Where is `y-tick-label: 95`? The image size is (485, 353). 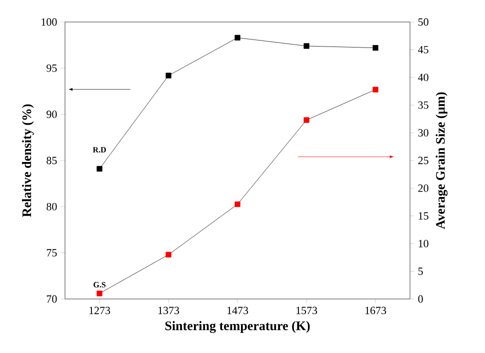
y-tick-label: 95 is located at coordinates (51, 68).